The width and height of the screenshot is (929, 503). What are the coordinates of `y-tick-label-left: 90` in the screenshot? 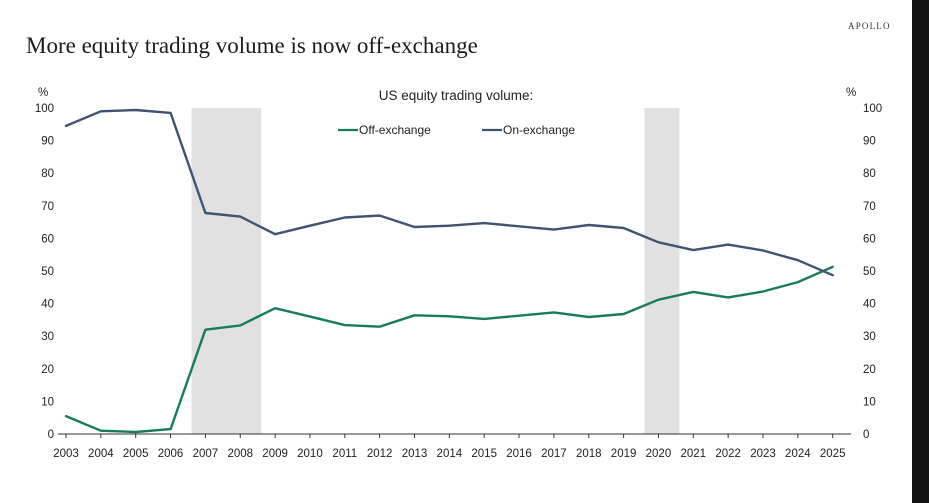 It's located at (47, 142).